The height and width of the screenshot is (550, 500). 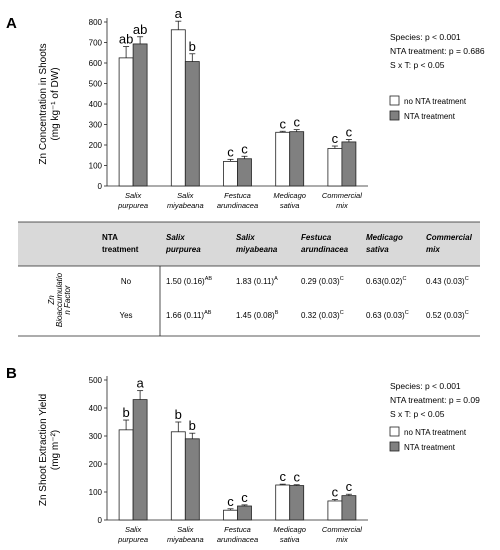 What do you see at coordinates (447, 315) in the screenshot?
I see `table-cell: 0.52 (0.03)C` at bounding box center [447, 315].